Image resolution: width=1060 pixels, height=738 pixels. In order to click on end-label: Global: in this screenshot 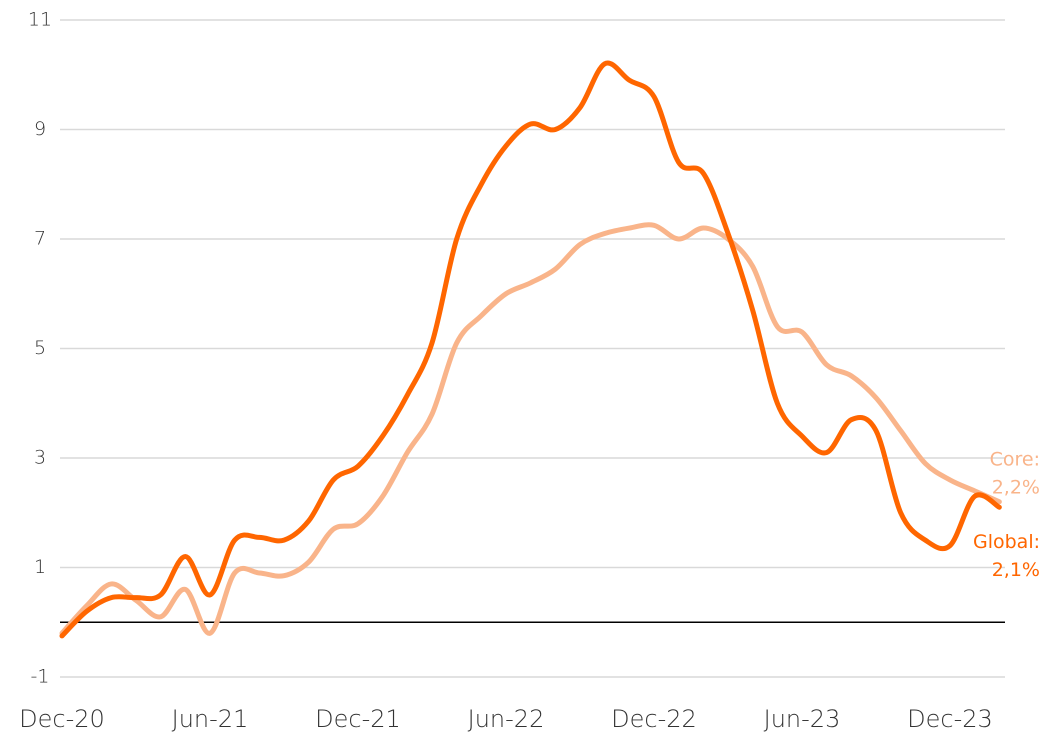, I will do `click(1006, 542)`.